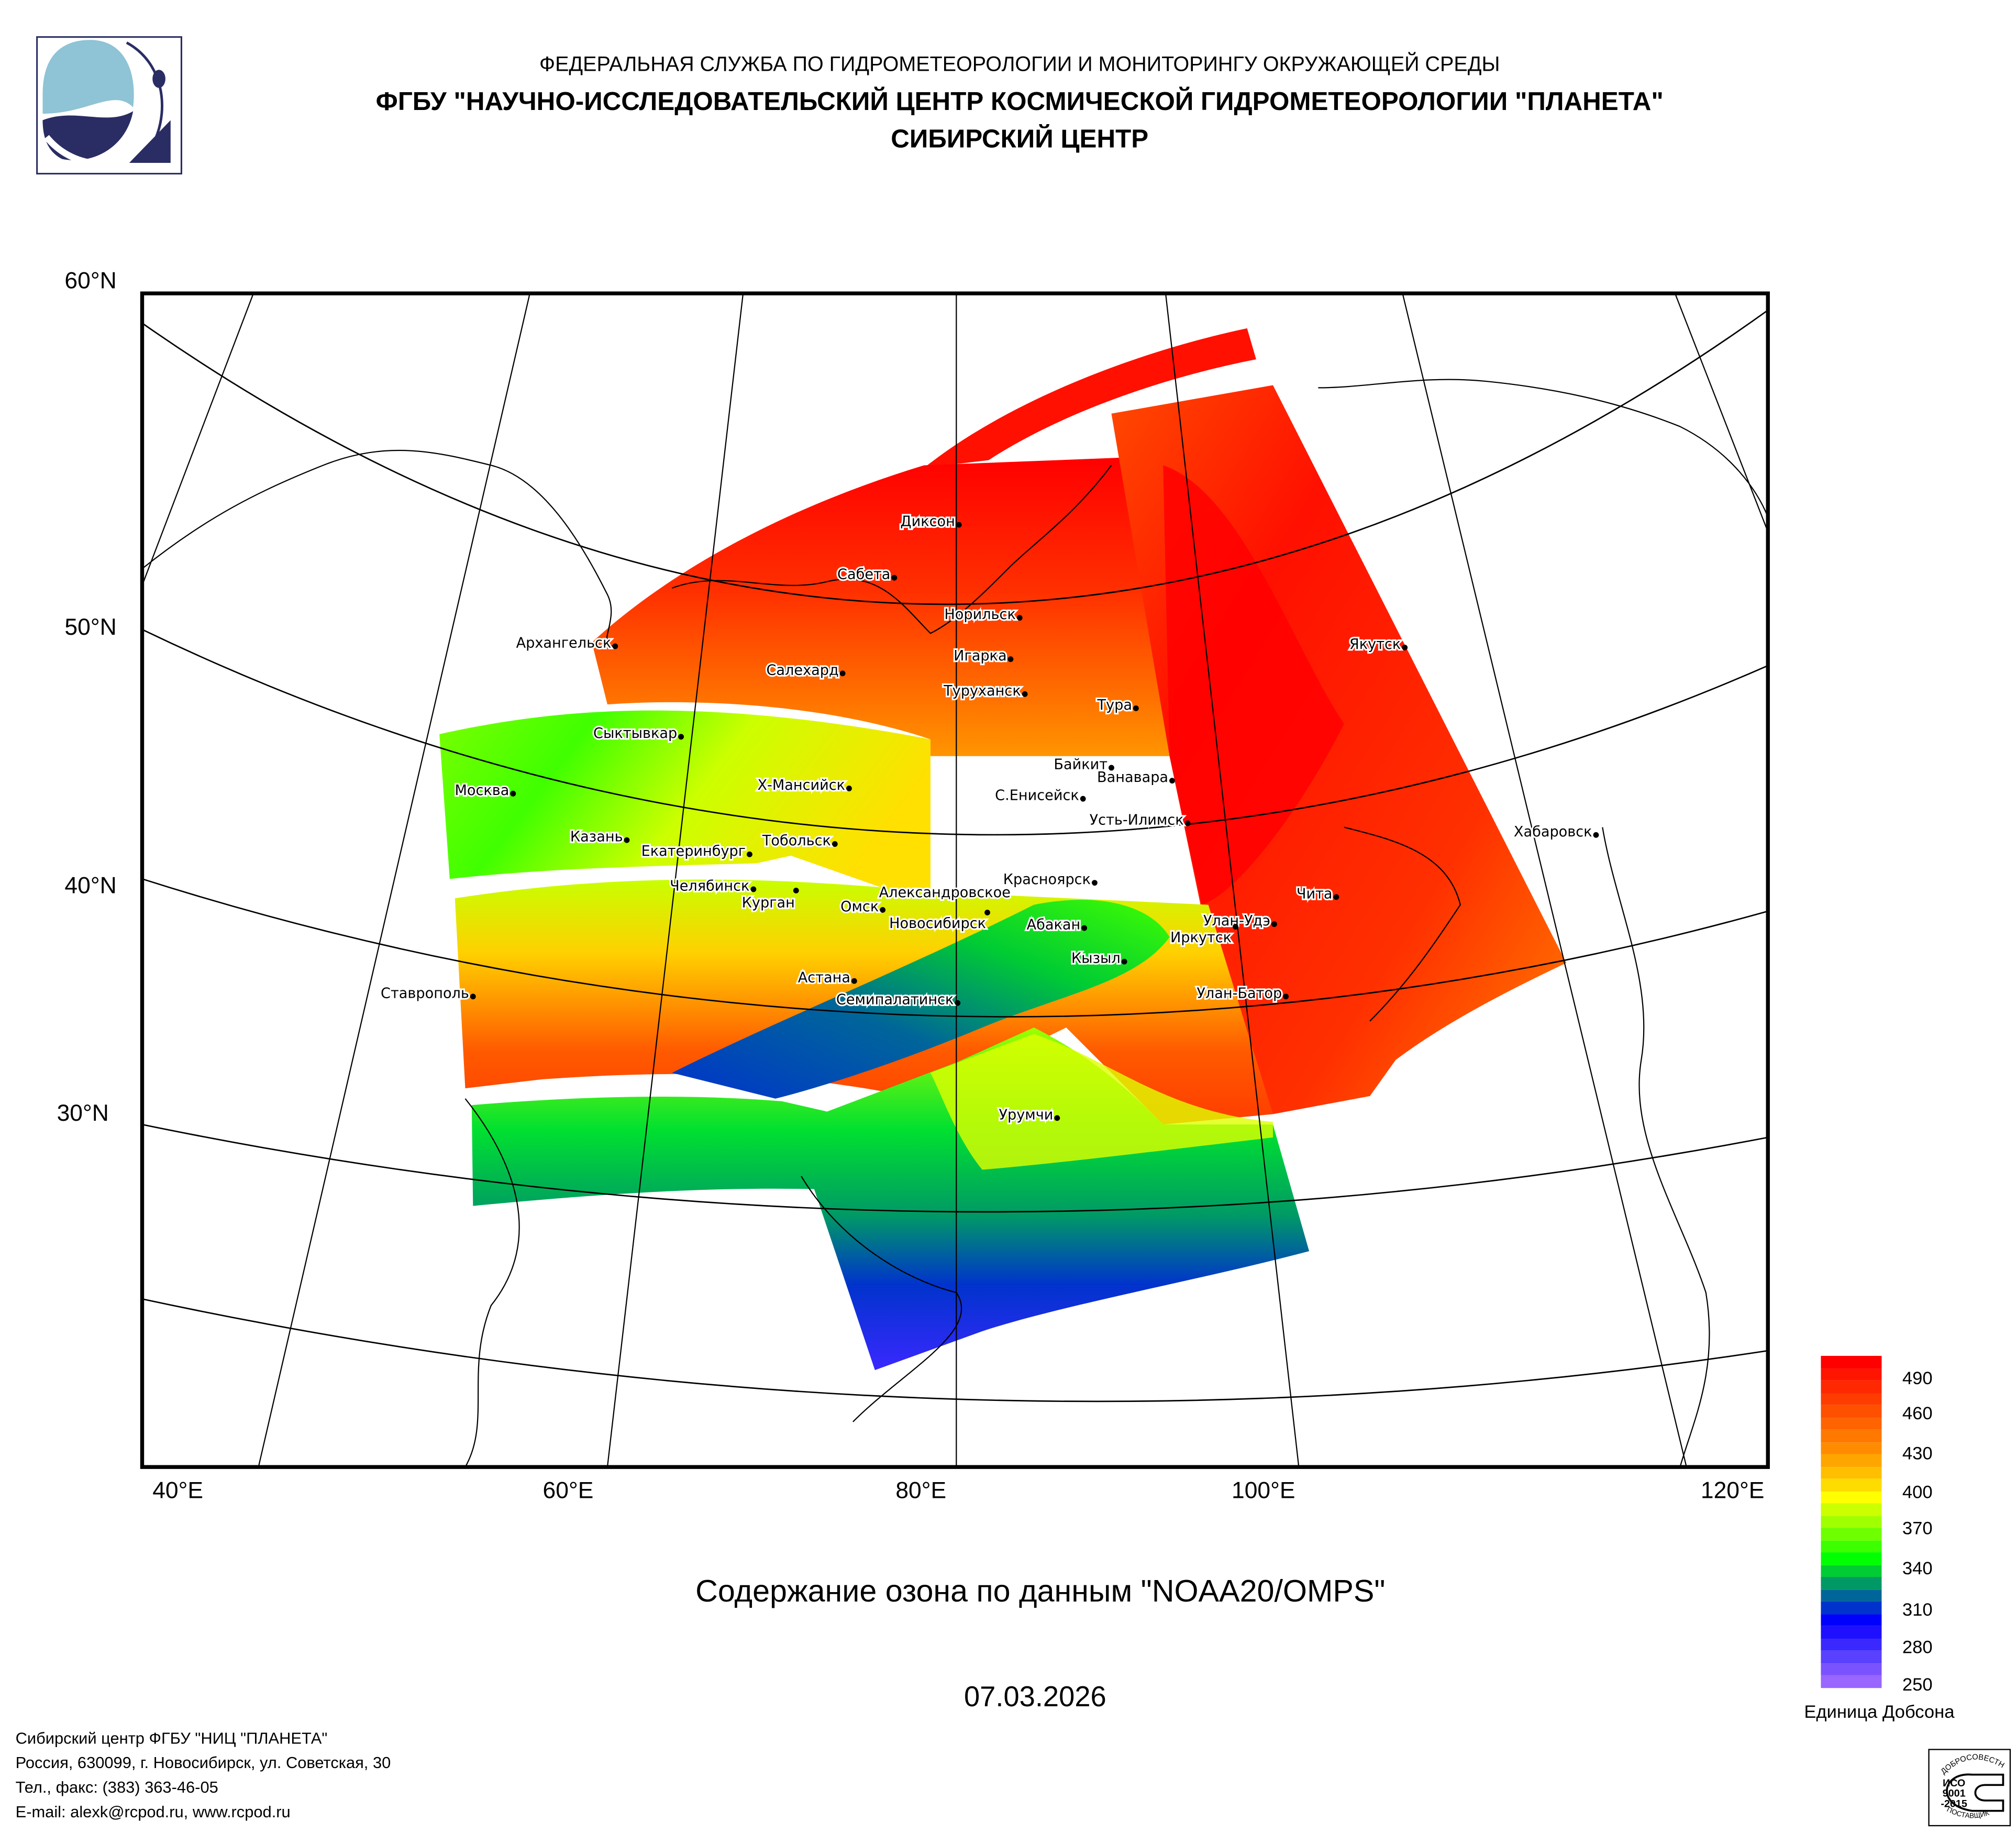 The image size is (2016, 1833). What do you see at coordinates (597, 837) in the screenshot?
I see `svg-text: Казань` at bounding box center [597, 837].